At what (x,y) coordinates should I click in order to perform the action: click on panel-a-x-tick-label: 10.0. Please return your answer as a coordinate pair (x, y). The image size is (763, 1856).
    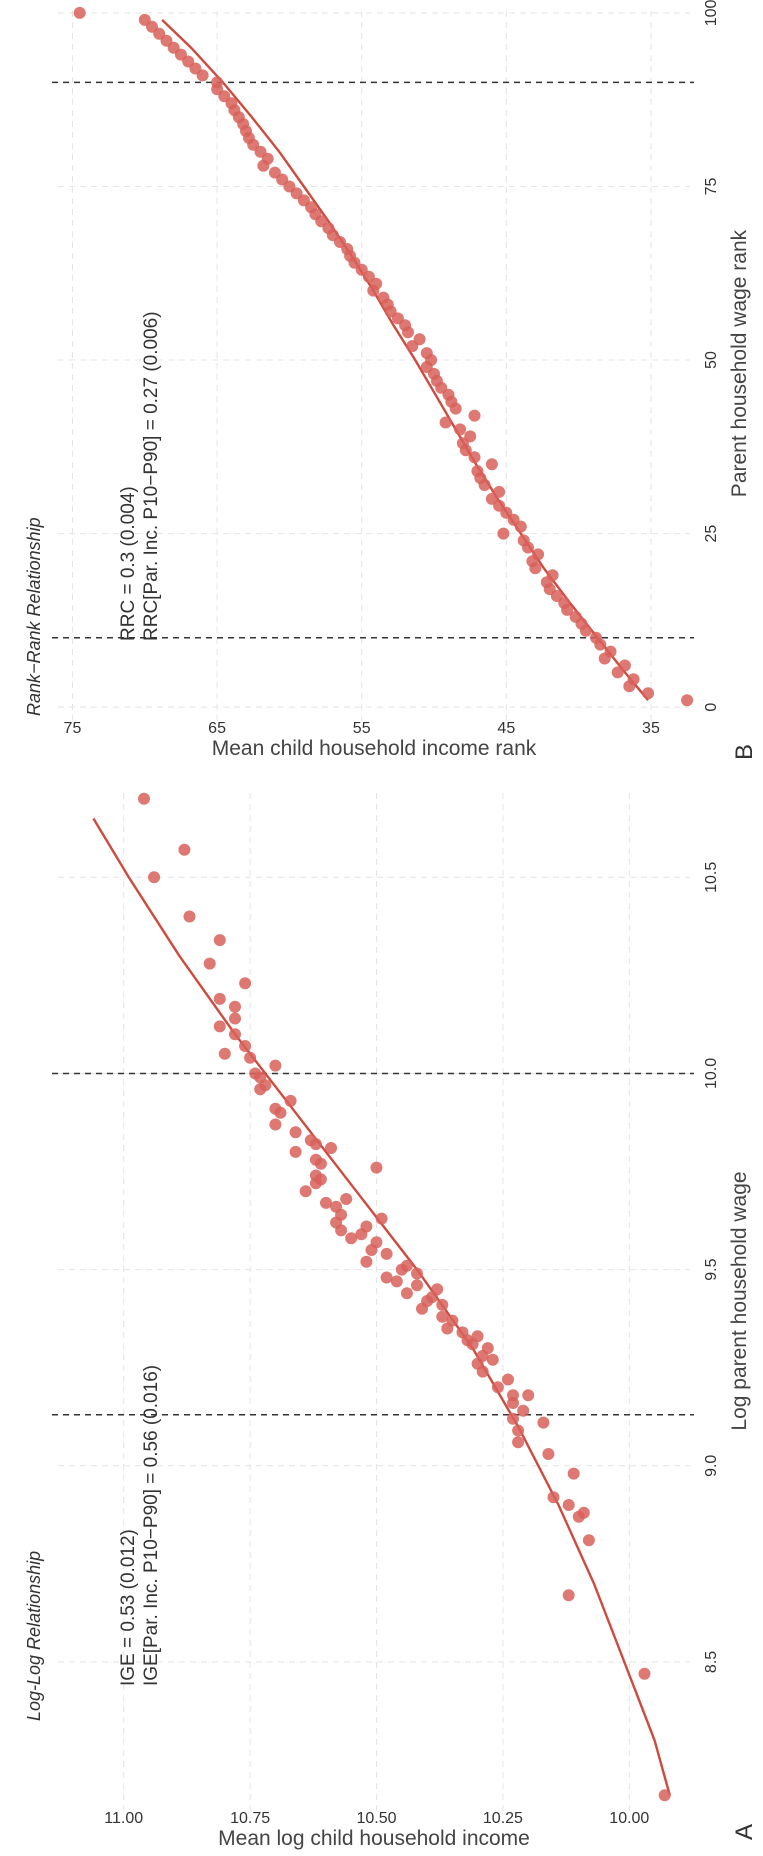
    Looking at the image, I should click on (711, 1073).